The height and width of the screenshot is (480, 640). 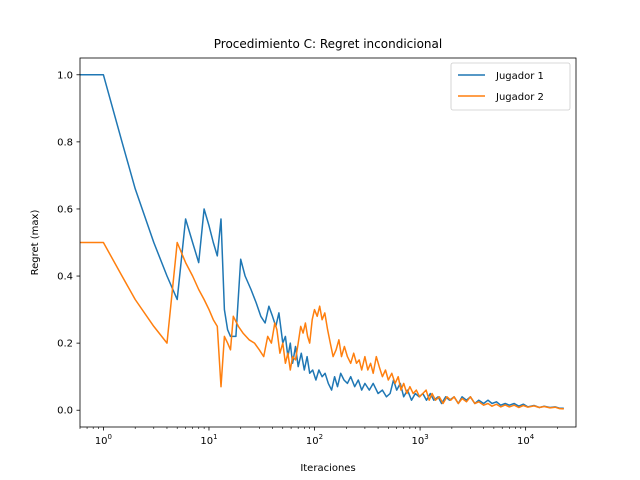 I want to click on legend-entry-label: Jugador 2, so click(x=519, y=97).